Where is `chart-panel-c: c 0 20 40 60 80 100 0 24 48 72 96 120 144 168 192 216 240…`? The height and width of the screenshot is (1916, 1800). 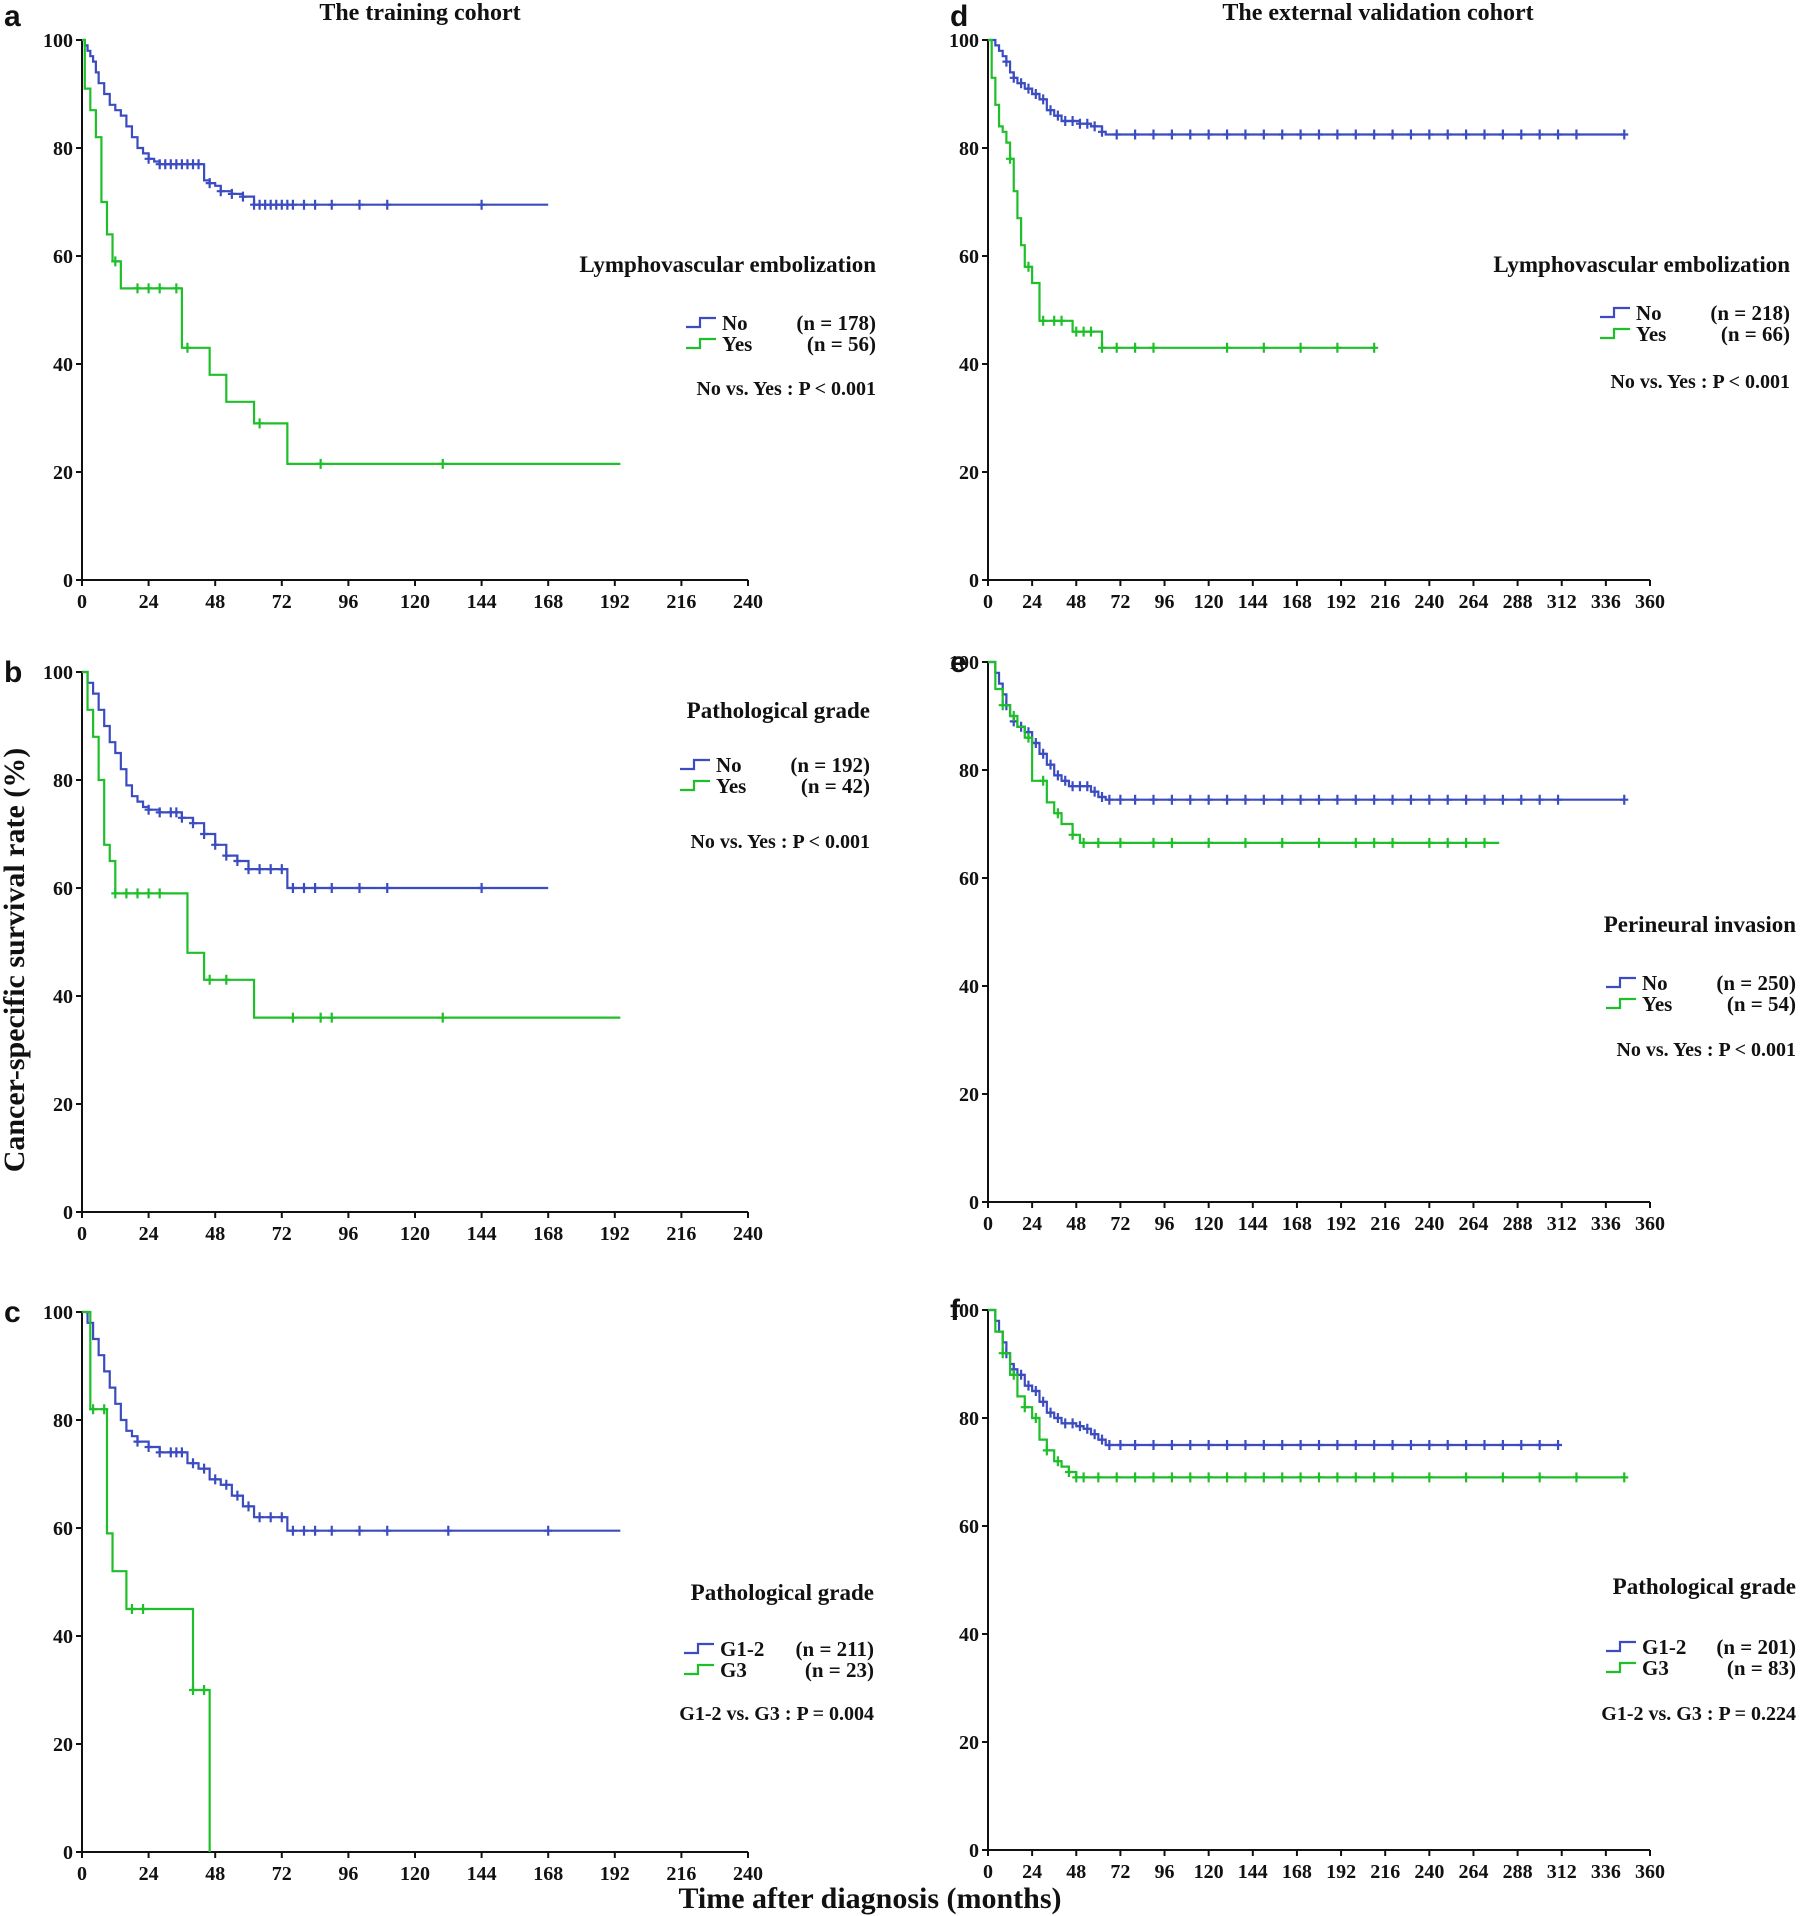
chart-panel-c: c 0 20 40 60 80 100 0 24 48 72 96 120 144 168 192 216 240… is located at coordinates (439, 1590).